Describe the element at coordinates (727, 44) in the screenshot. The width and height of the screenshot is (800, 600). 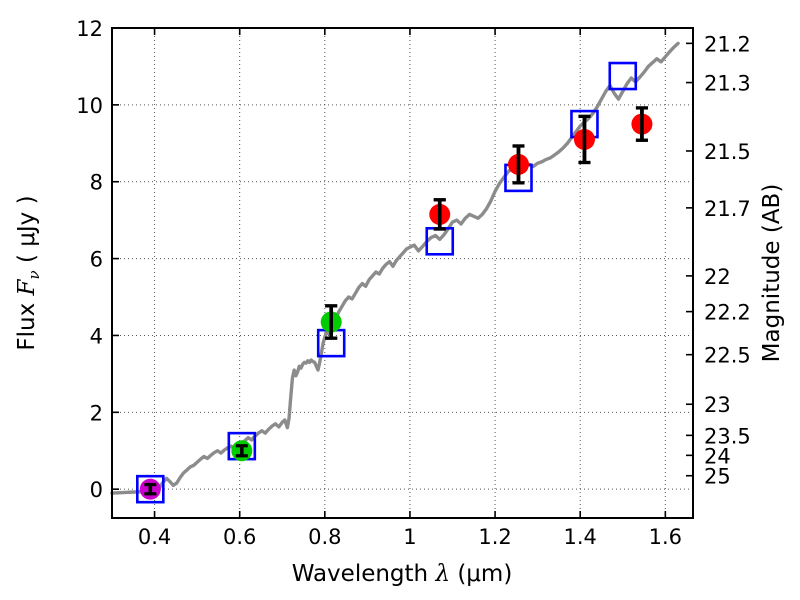
I see `y2-tick-label: 21.2` at that location.